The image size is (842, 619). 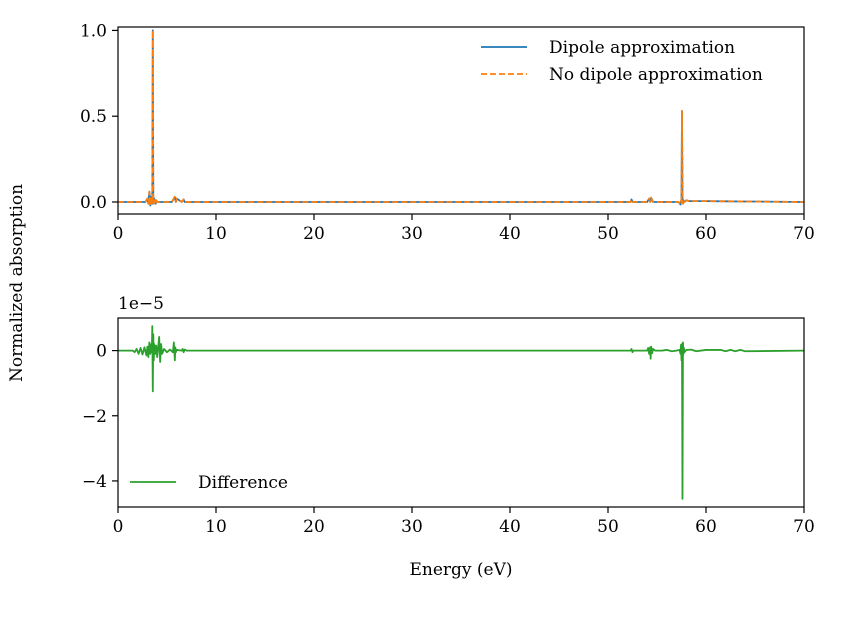 What do you see at coordinates (94, 417) in the screenshot?
I see `bottom-ytick-label: −2` at bounding box center [94, 417].